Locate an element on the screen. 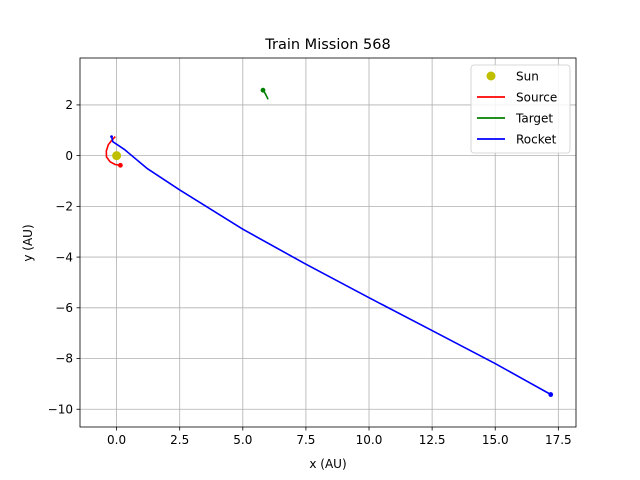  rocket-end-marker is located at coordinates (551, 394).